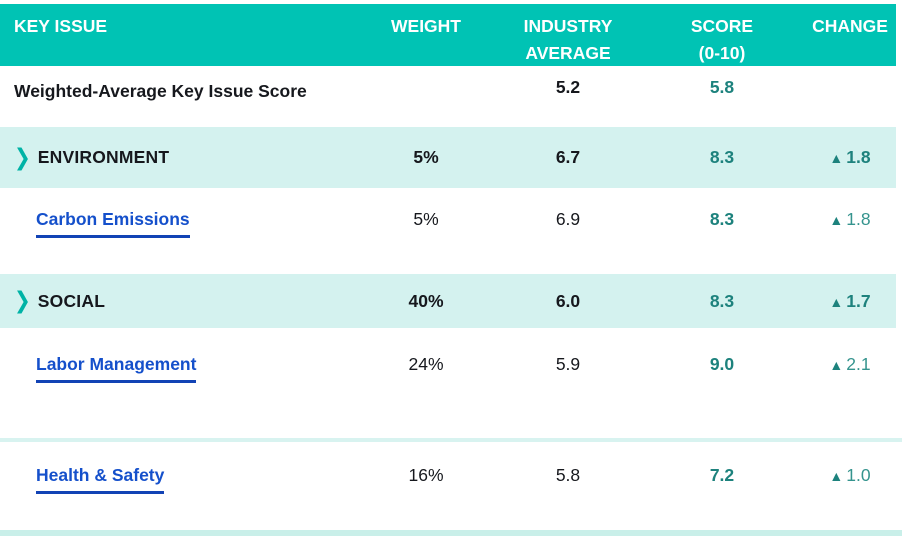 This screenshot has width=902, height=536. What do you see at coordinates (448, 96) in the screenshot?
I see `table-row-weighted-average: Weighted-Average Key Issue Score 5.2 5.8` at bounding box center [448, 96].